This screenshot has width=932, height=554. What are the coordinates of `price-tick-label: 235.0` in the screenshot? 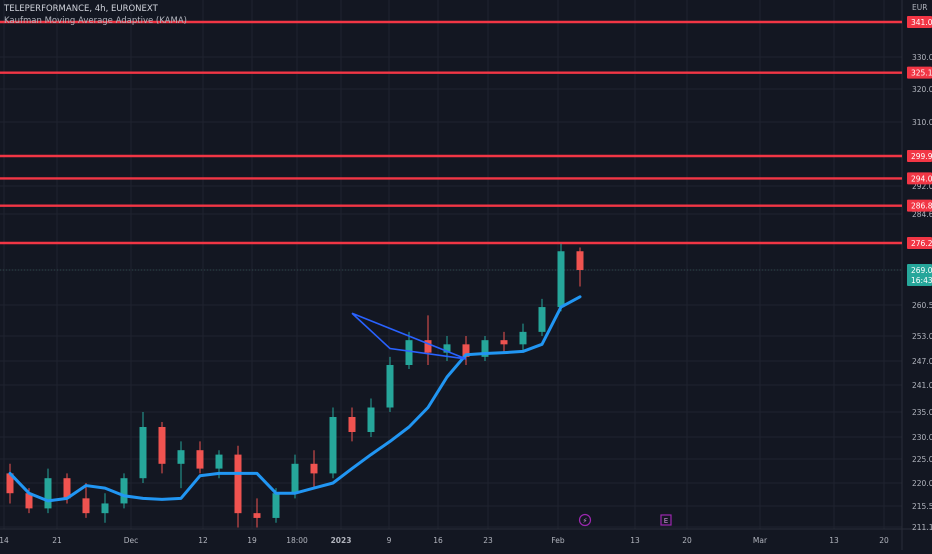 It's located at (922, 412).